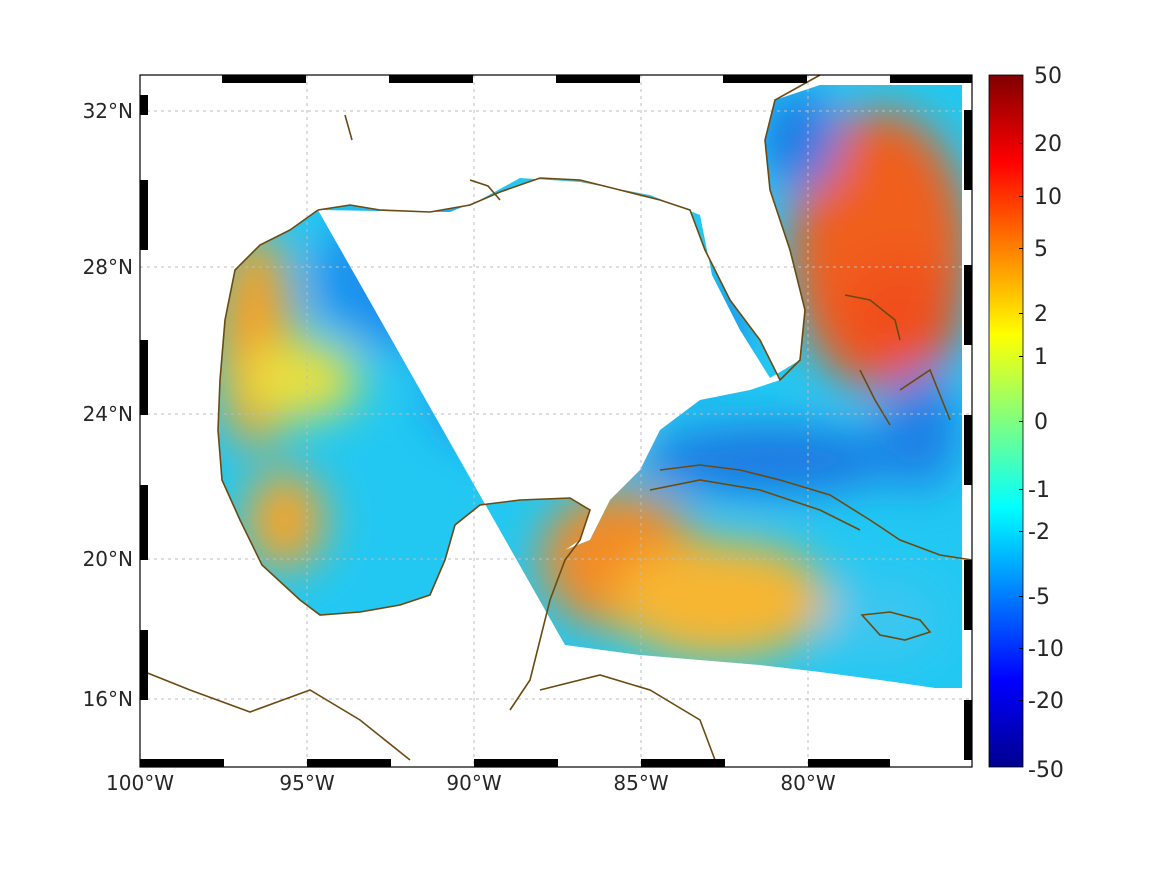 This screenshot has height=875, width=1167. Describe the element at coordinates (640, 783) in the screenshot. I see `x-tick-label: 85°W` at that location.